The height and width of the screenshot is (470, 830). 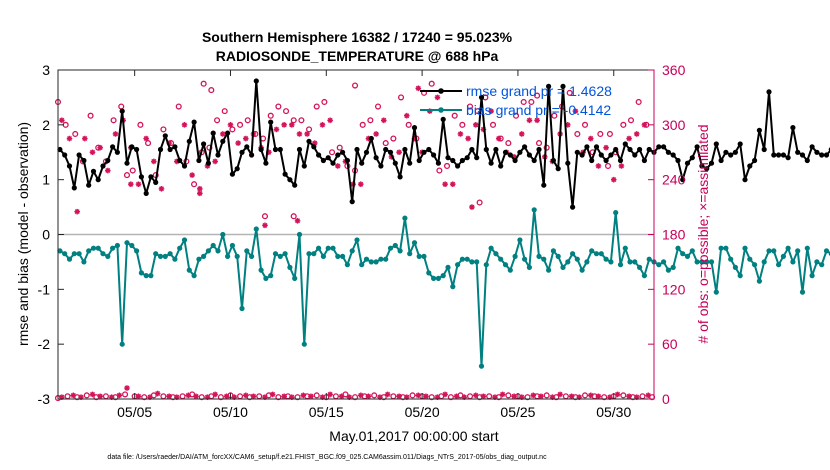 I want to click on y2-tick-label: 240, so click(x=674, y=180).